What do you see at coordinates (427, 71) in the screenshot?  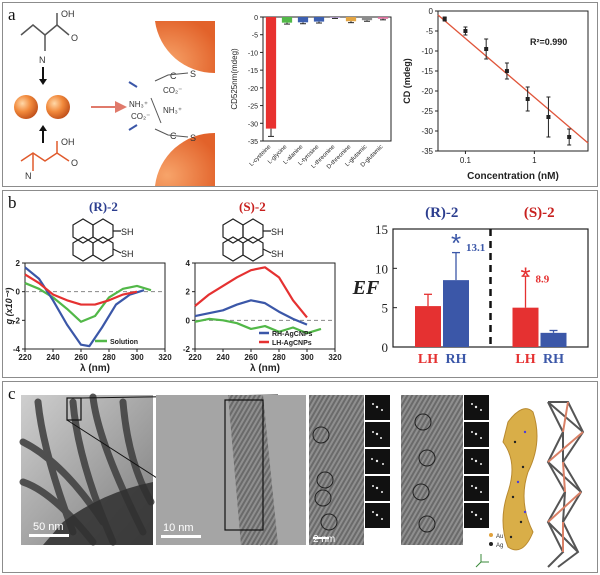 I see `y-tick-label: -15` at bounding box center [427, 71].